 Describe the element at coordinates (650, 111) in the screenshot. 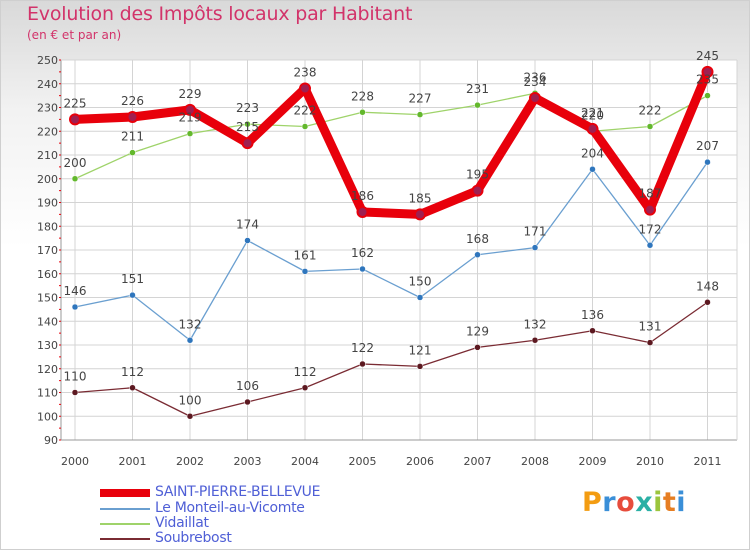

I see `data-label: 222` at that location.